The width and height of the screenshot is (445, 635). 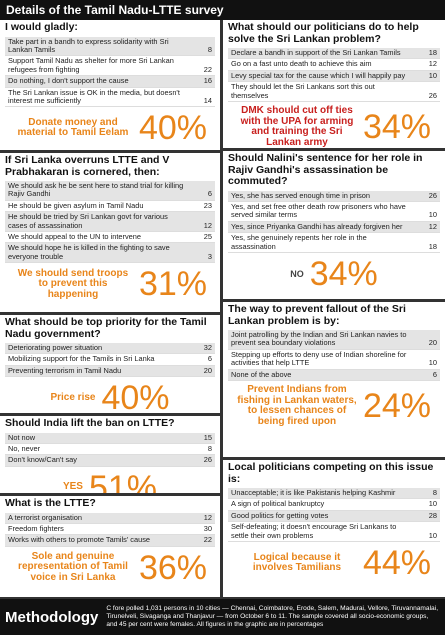 I want to click on answer-value: 8, so click(x=434, y=492).